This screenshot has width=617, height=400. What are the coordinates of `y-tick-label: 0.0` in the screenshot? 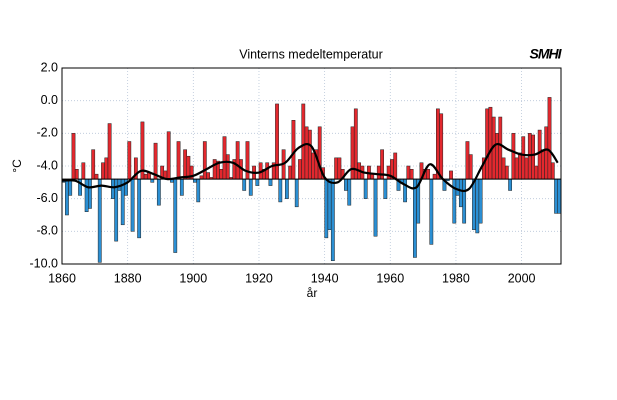 It's located at (49, 100).